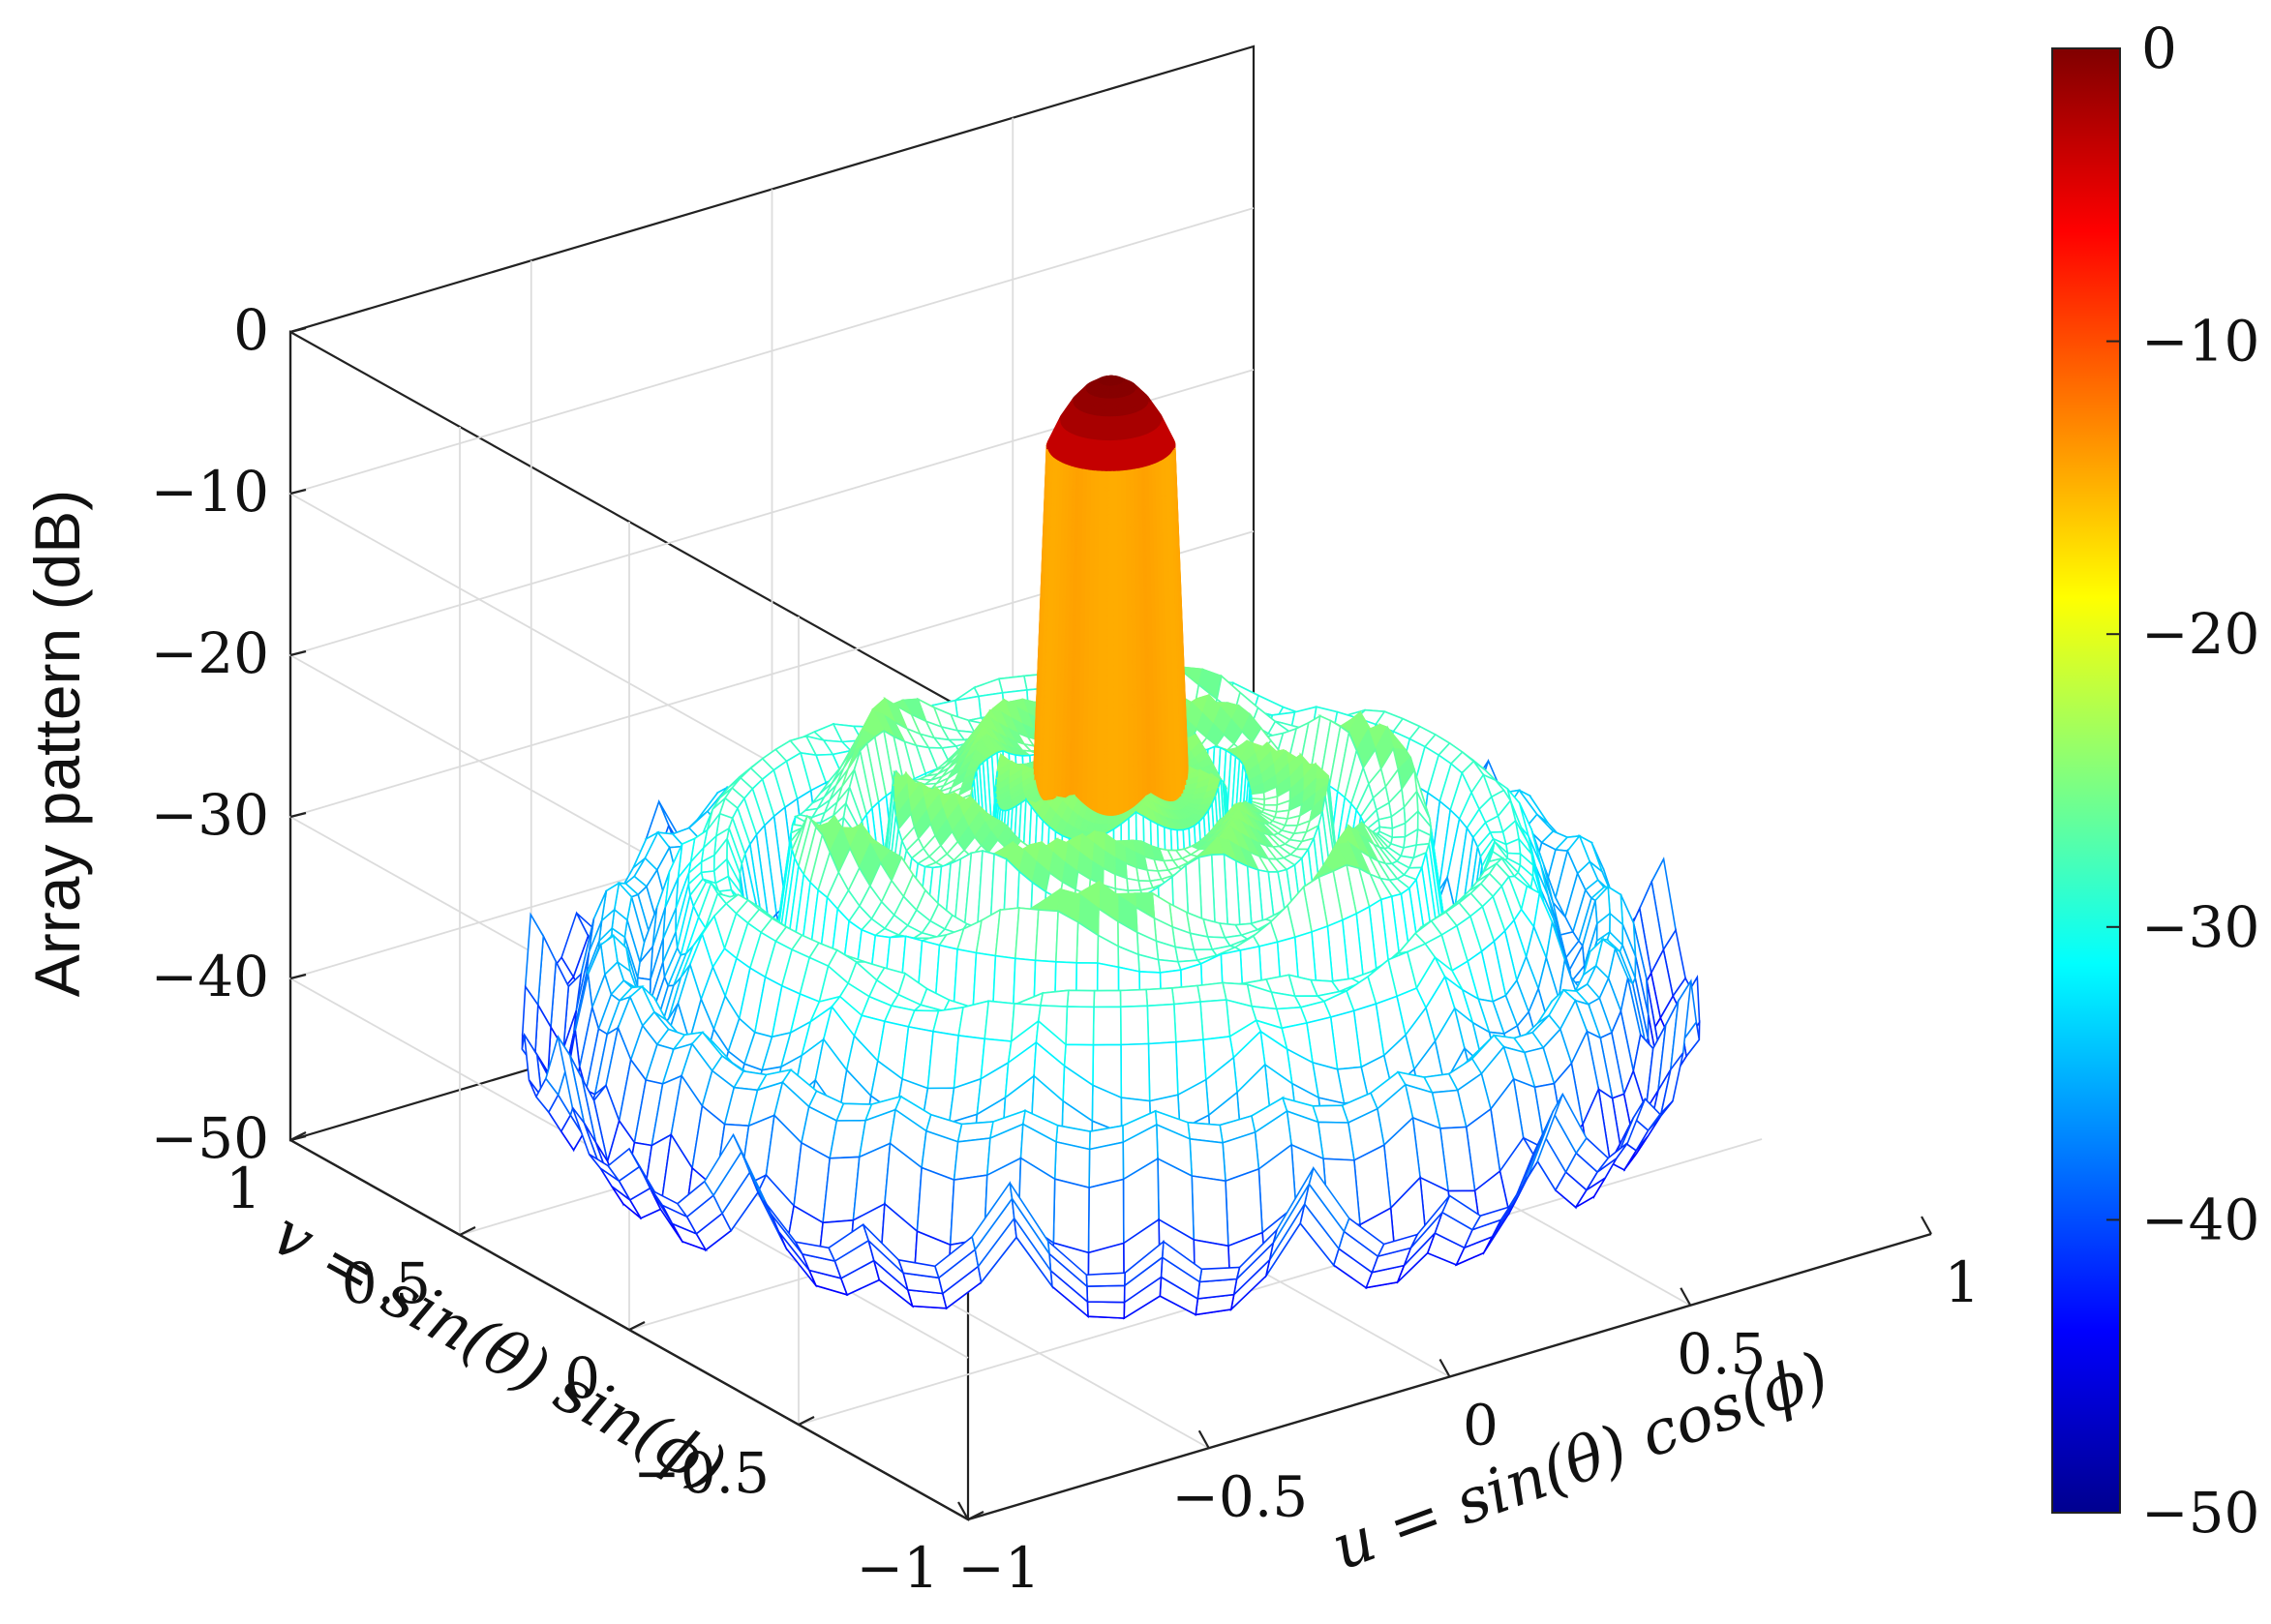 The image size is (2271, 1624). What do you see at coordinates (2200, 927) in the screenshot?
I see `colorbar-tick-label: −30` at bounding box center [2200, 927].